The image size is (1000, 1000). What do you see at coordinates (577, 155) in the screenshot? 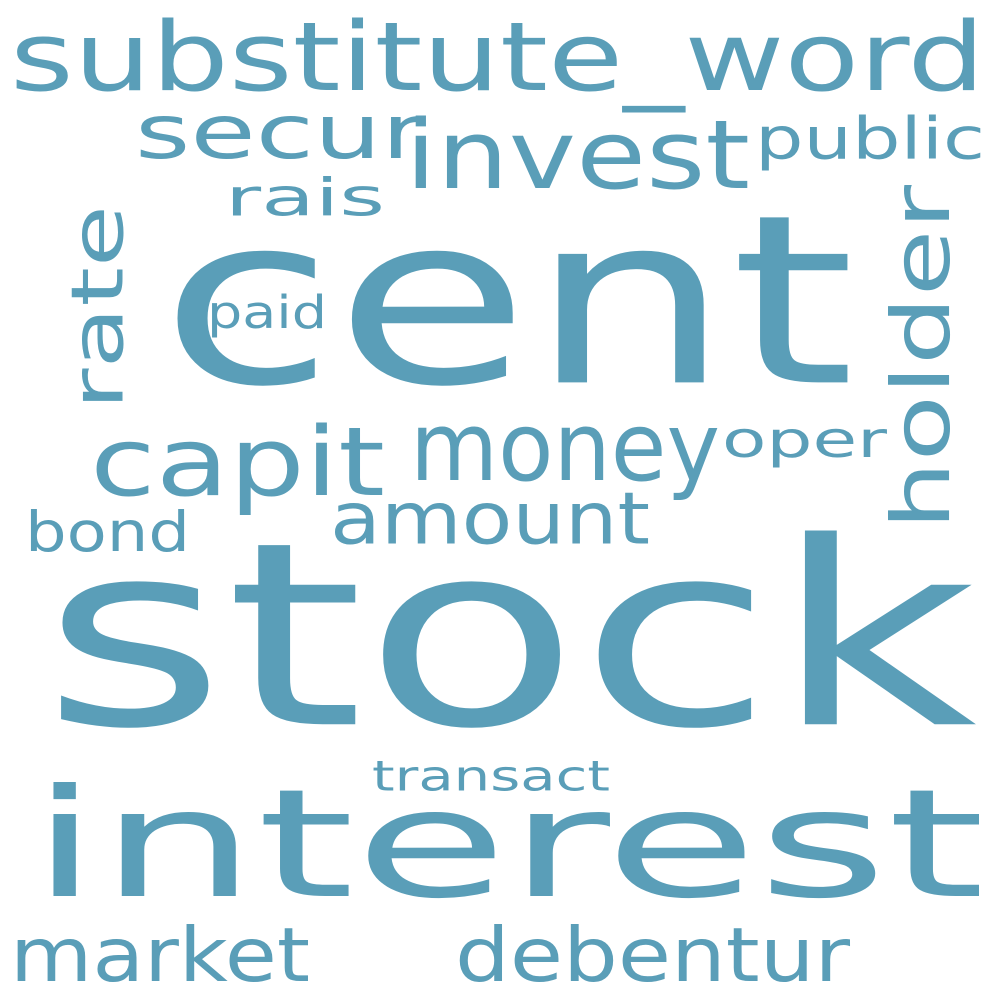
I see `word-invest: invest` at bounding box center [577, 155].